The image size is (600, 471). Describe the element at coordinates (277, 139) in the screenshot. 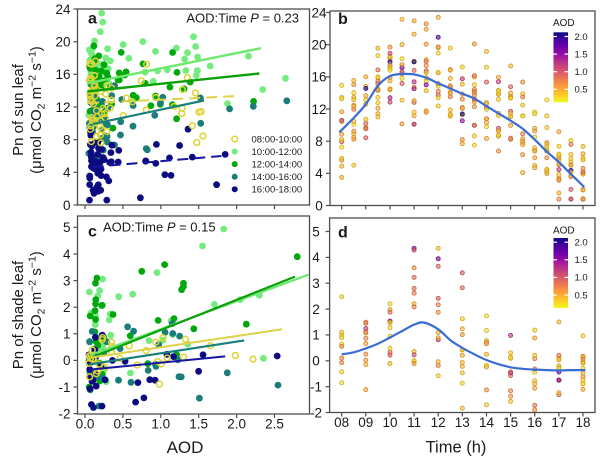

I see `svg-text: 08:00-10:00` at that location.